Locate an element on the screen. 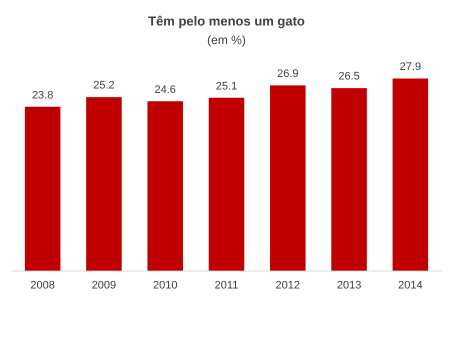  x-tick-label: 2008 is located at coordinates (42, 285).